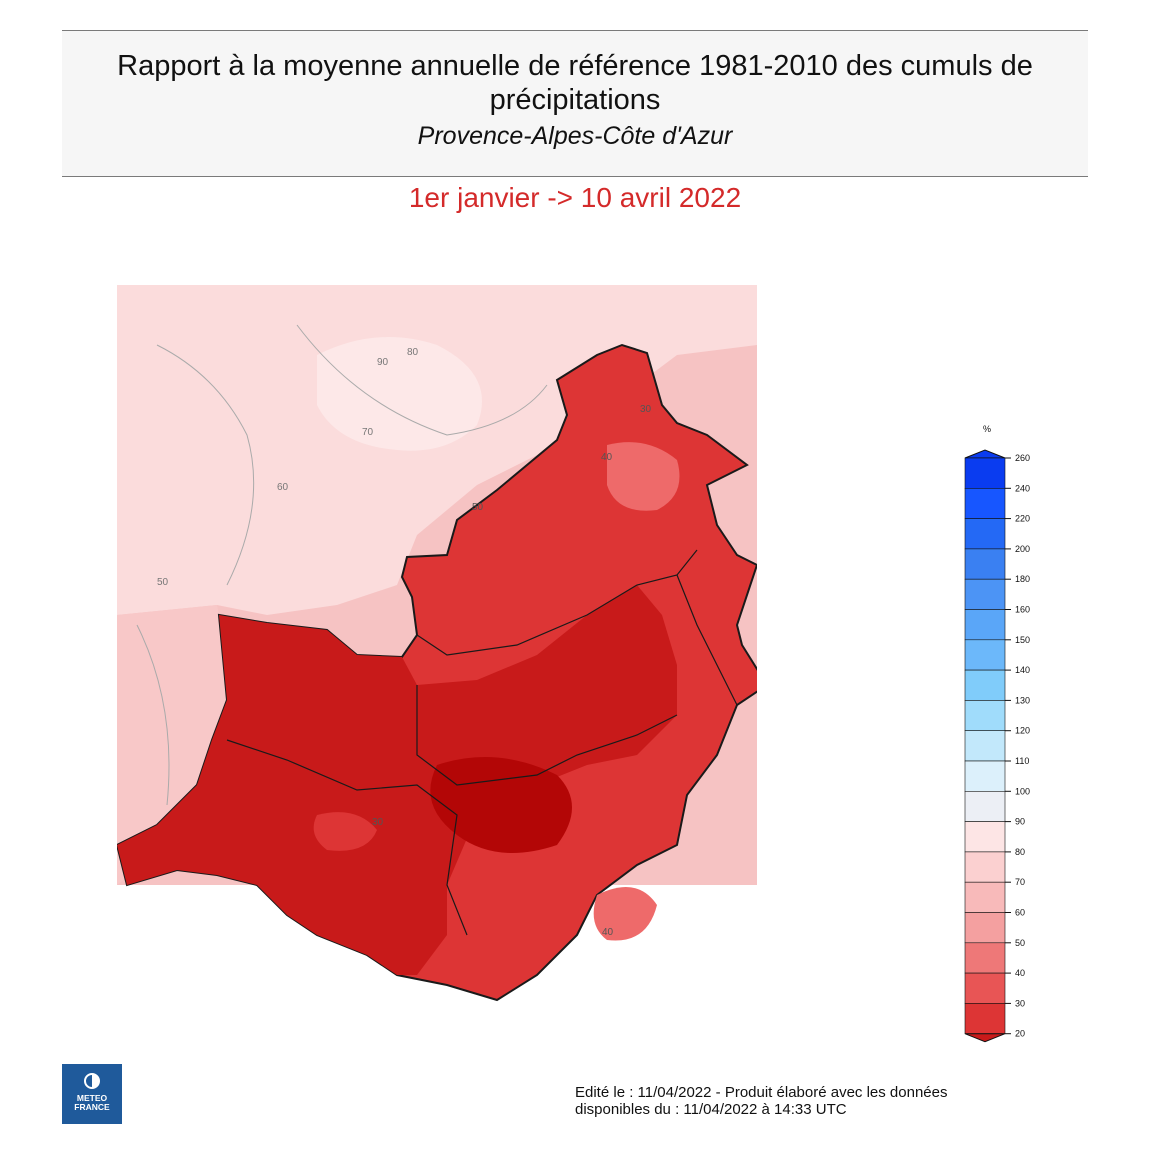 The width and height of the screenshot is (1150, 1150). Describe the element at coordinates (1022, 579) in the screenshot. I see `legend-value-label: 180` at that location.